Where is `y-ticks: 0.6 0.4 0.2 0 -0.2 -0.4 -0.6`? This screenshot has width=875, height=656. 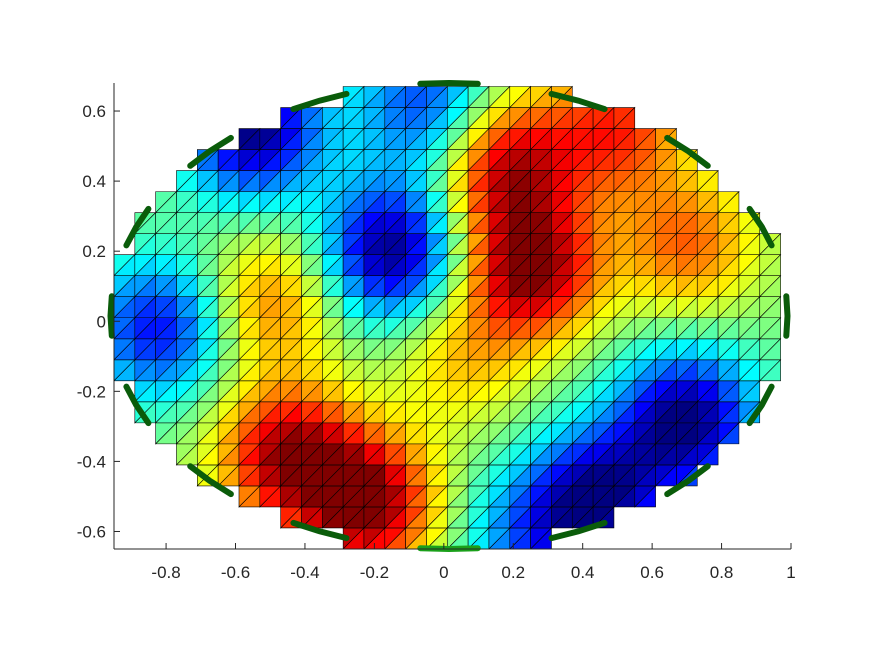 y-ticks: 0.6 0.4 0.2 0 -0.2 -0.4 -0.6 is located at coordinates (98, 321).